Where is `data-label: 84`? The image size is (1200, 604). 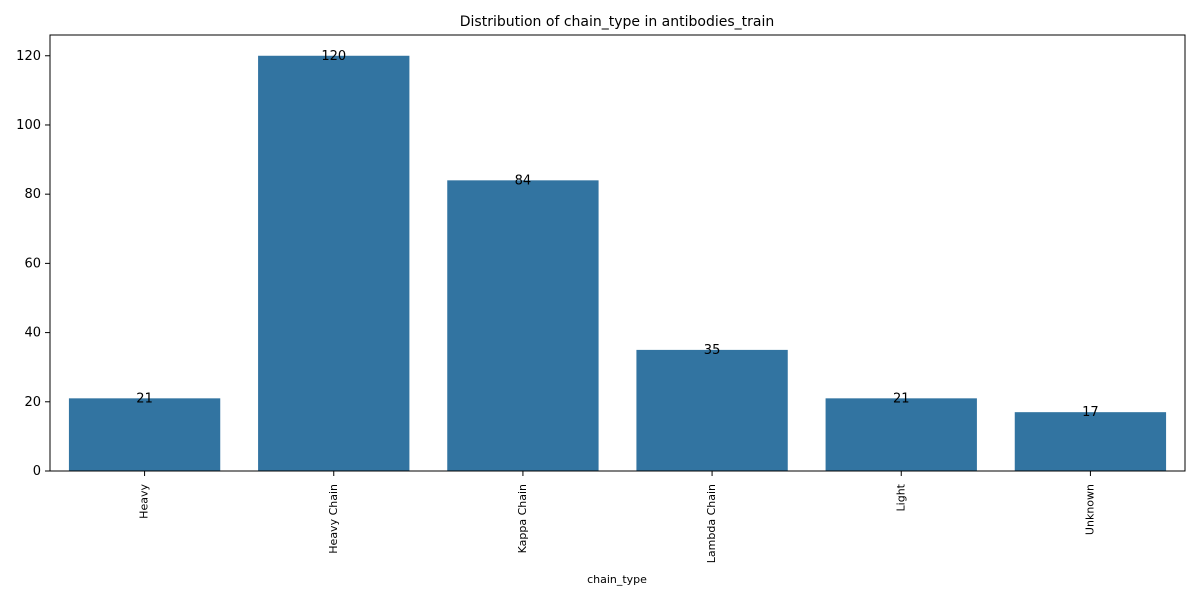 data-label: 84 is located at coordinates (523, 180).